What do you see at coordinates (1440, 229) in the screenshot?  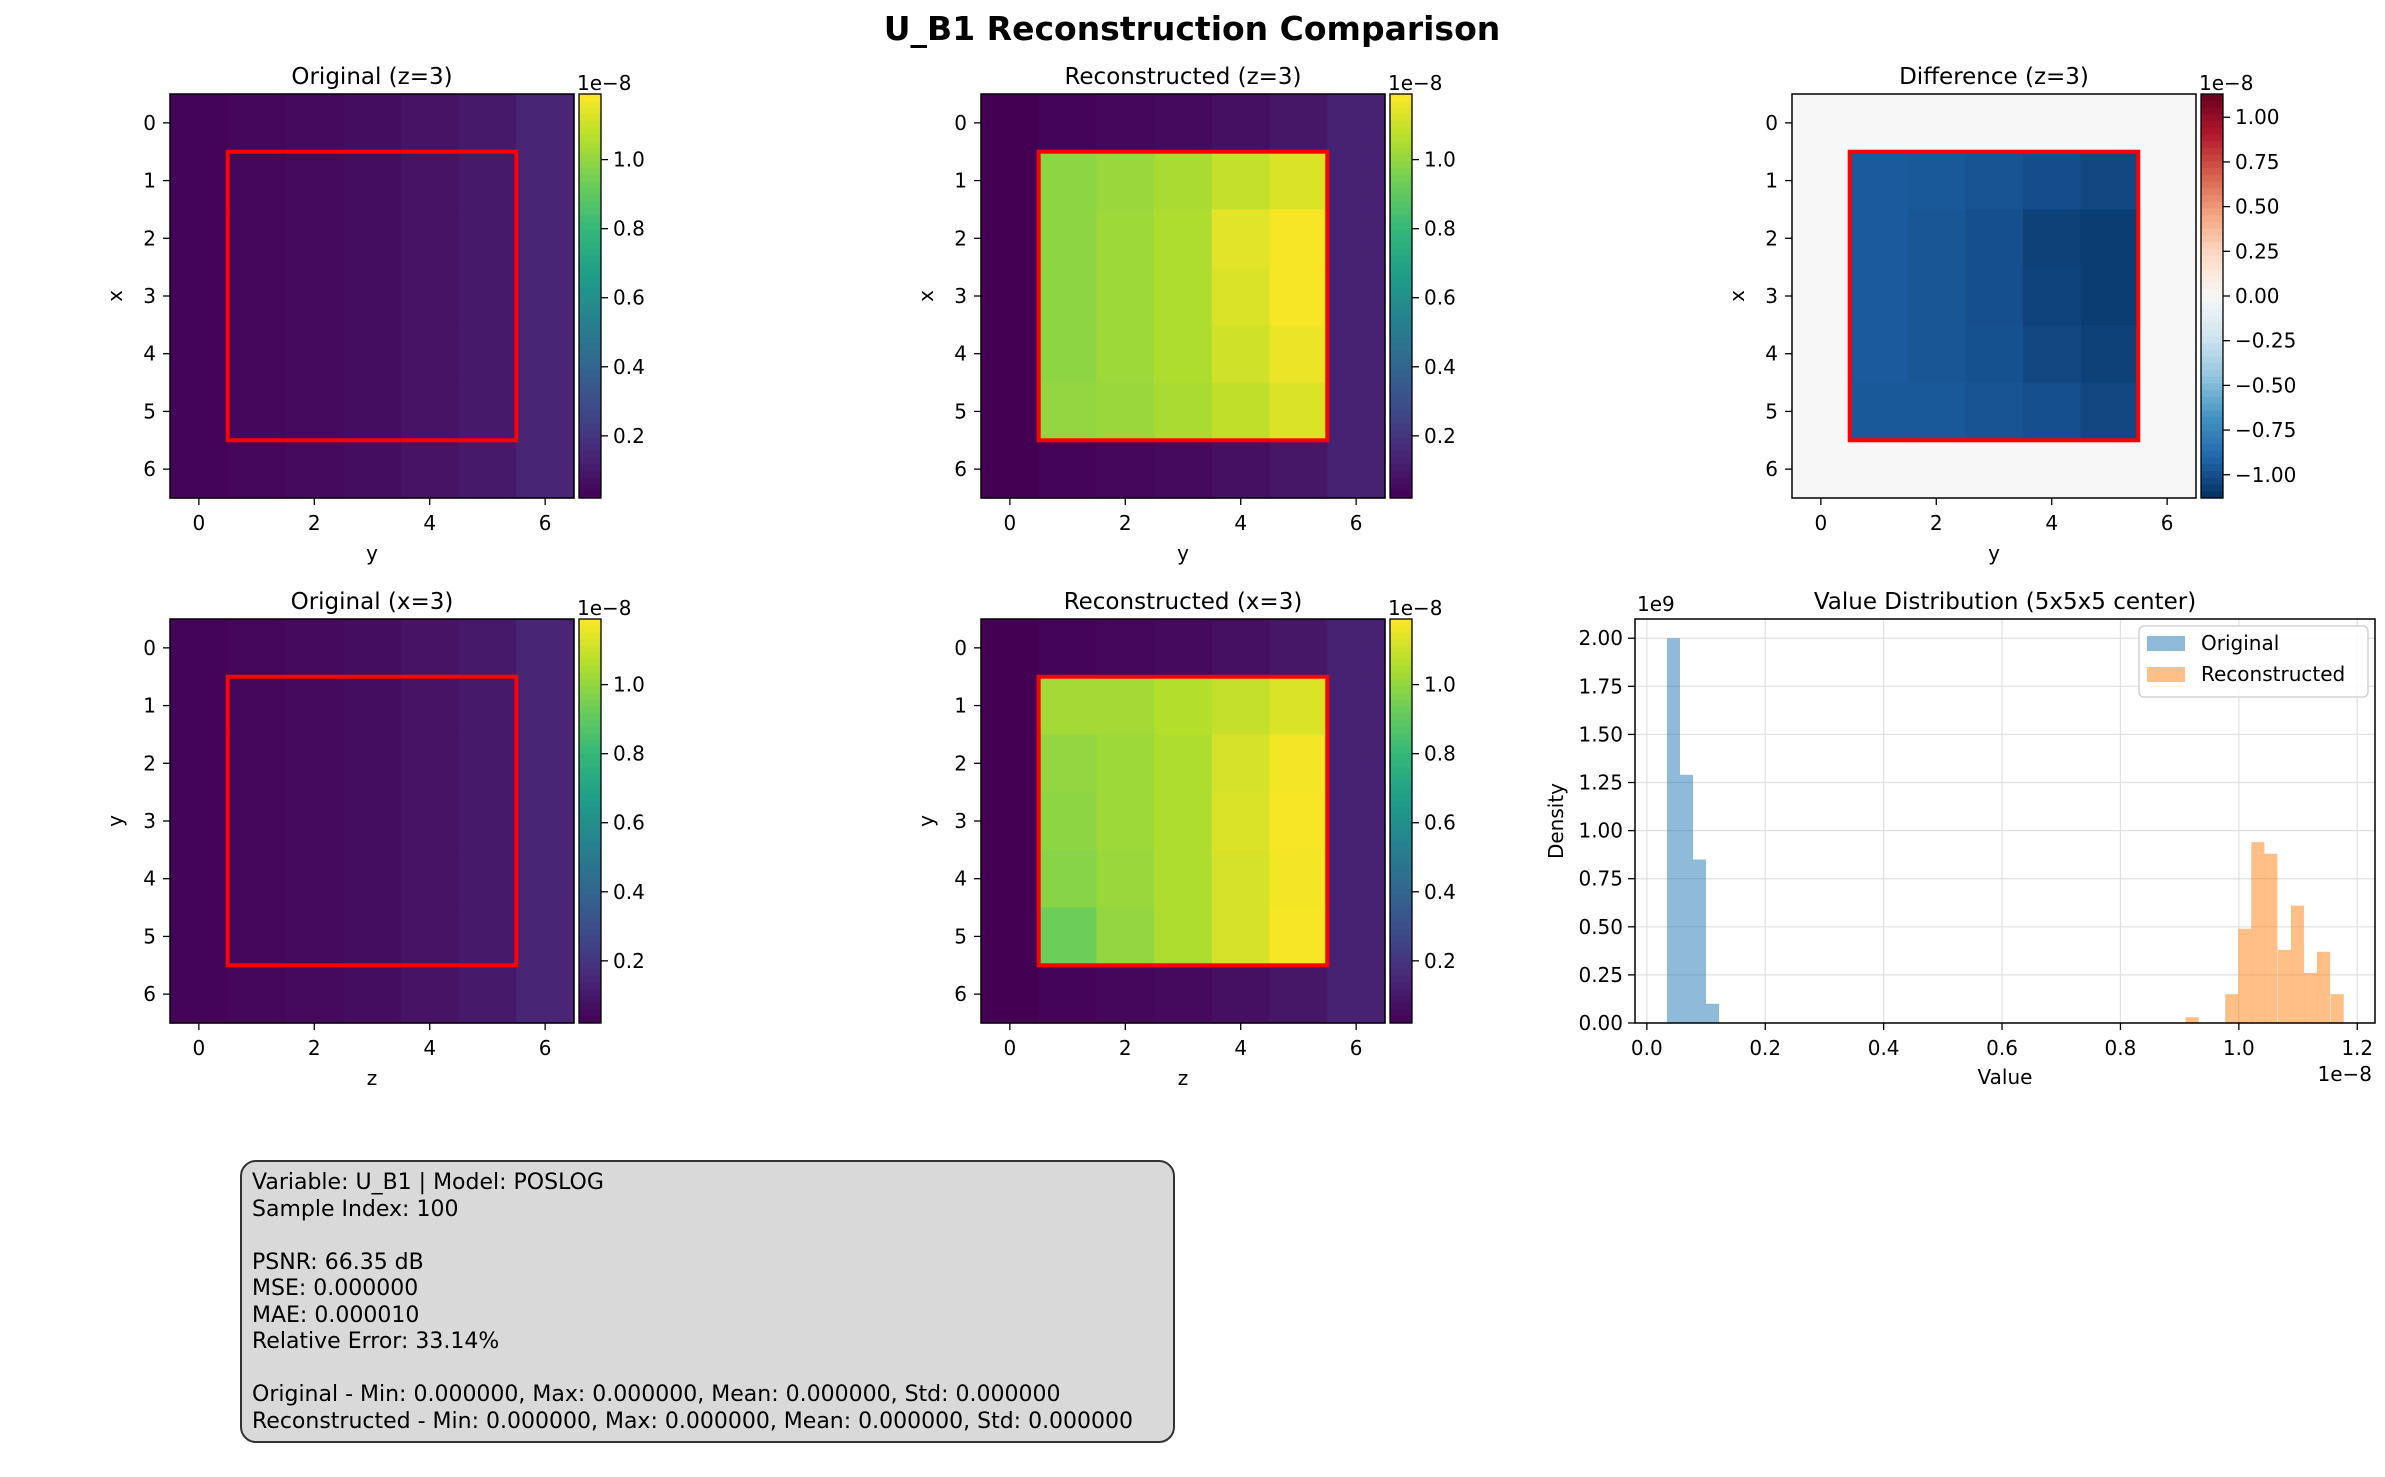 I see `colorbar-tick-label: 0.8` at bounding box center [1440, 229].